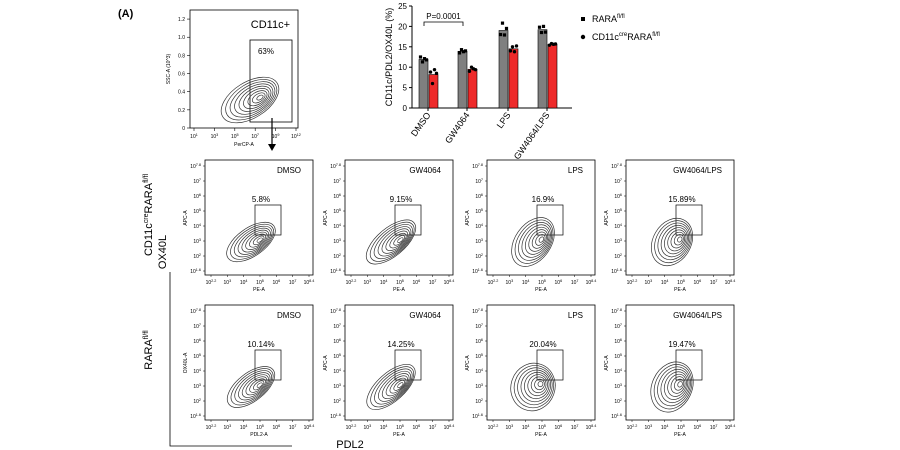  I want to click on bar-legend: RARAfl/fl CD11ccreRARAfl/fl, so click(620, 28).